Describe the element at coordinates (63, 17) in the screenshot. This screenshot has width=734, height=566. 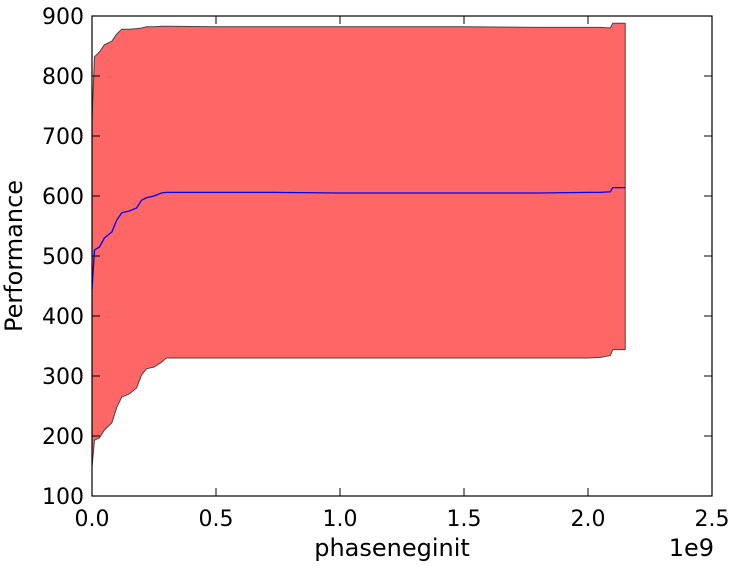
I see `y-tick-label: 900` at that location.